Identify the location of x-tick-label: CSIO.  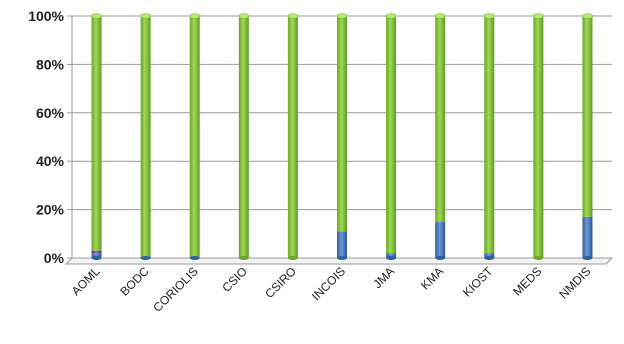
(234, 279).